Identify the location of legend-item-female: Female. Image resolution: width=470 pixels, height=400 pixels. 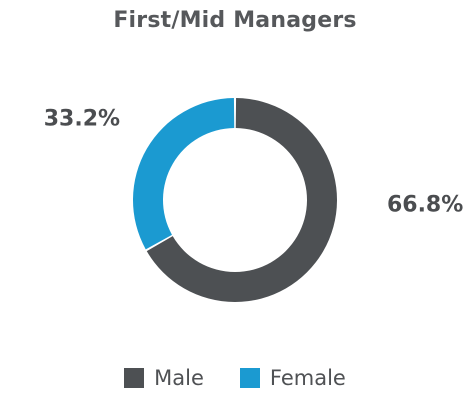
(292, 378).